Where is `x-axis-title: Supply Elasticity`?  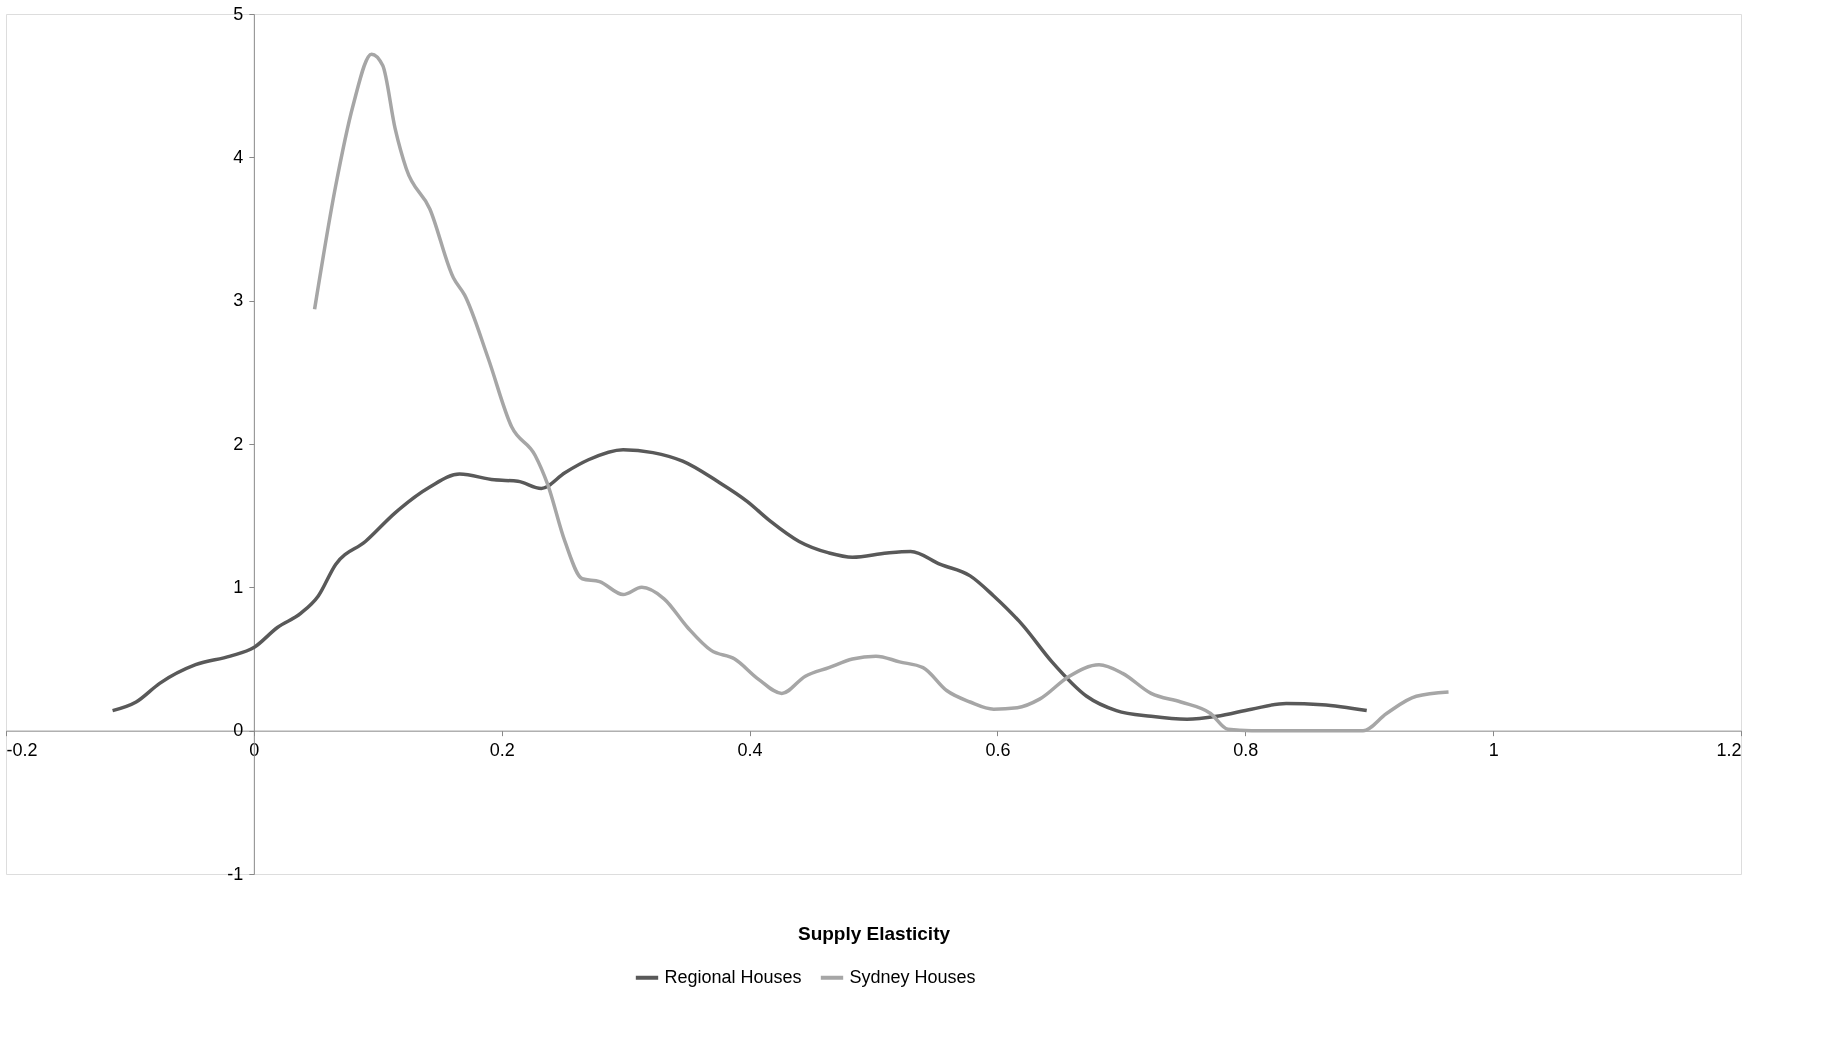
x-axis-title: Supply Elasticity is located at coordinates (874, 933).